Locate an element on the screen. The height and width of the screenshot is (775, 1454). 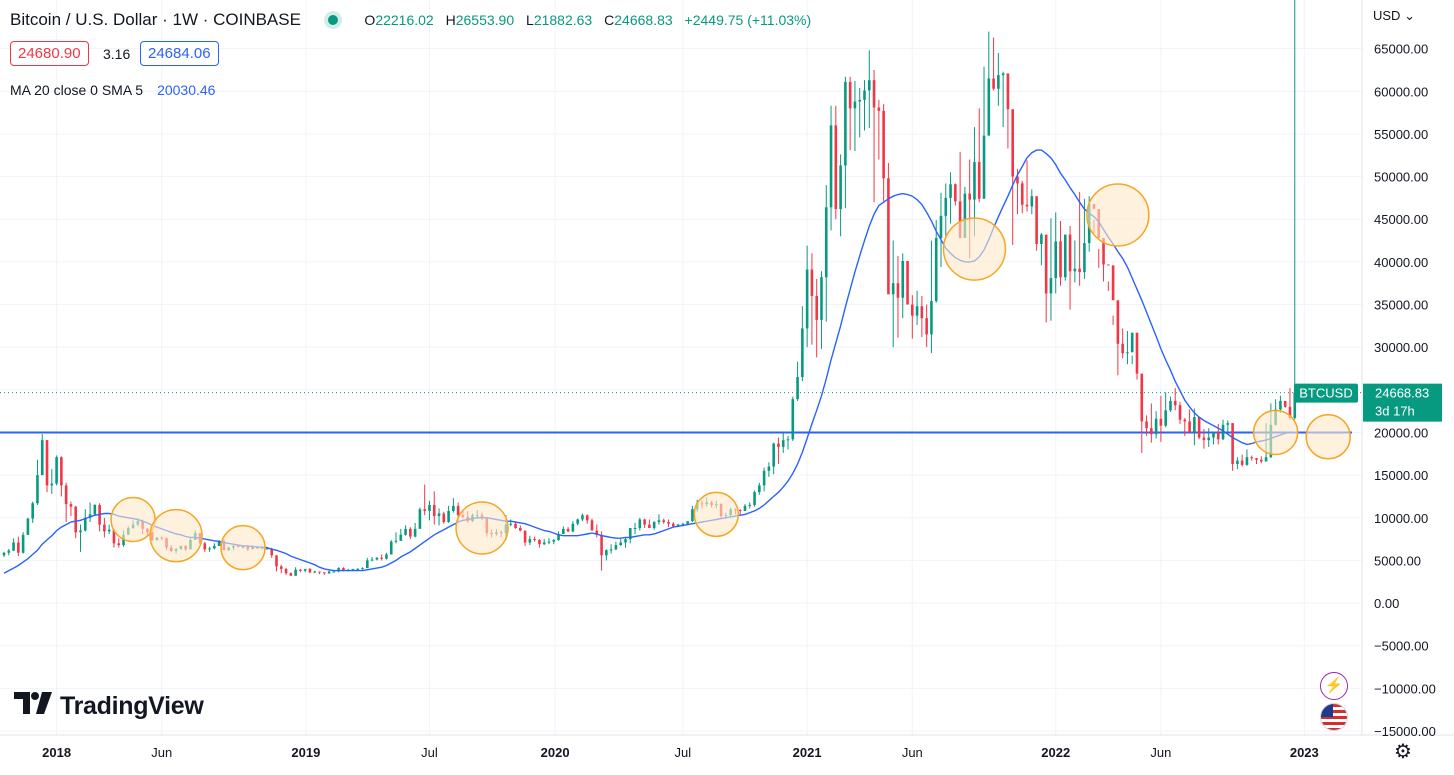
lightning-icon: ⚡ is located at coordinates (1334, 686).